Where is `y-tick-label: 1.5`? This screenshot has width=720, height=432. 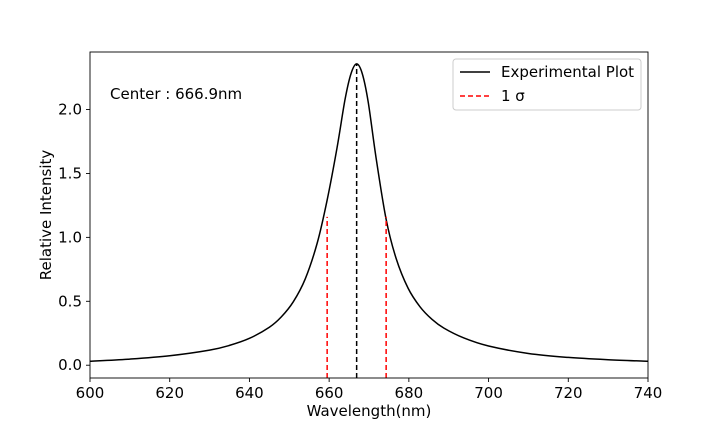 y-tick-label: 1.5 is located at coordinates (70, 173).